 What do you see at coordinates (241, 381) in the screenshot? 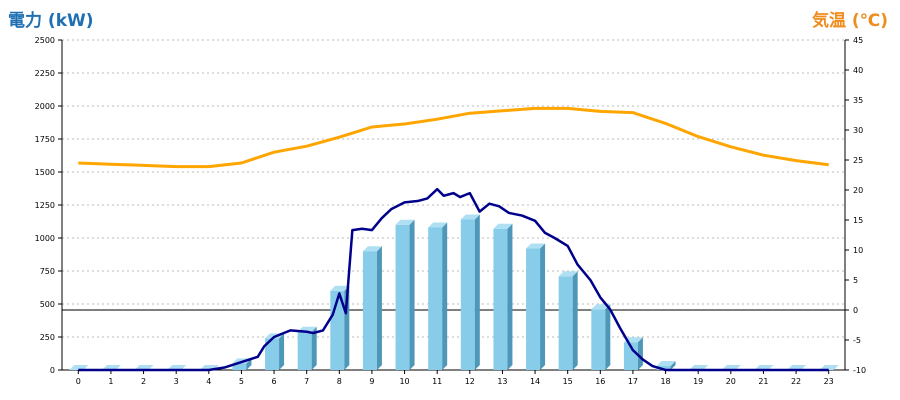
I see `x-tick-label: 5` at bounding box center [241, 381].